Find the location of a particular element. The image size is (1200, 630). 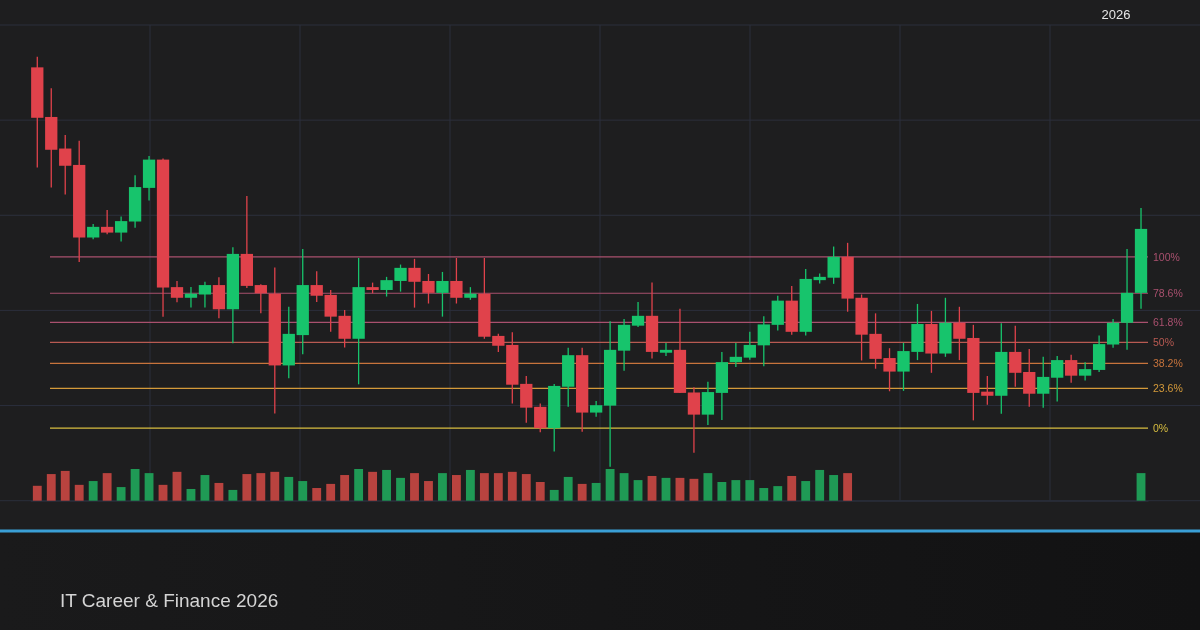

text: IT Career & Finance 2026 is located at coordinates (169, 600).